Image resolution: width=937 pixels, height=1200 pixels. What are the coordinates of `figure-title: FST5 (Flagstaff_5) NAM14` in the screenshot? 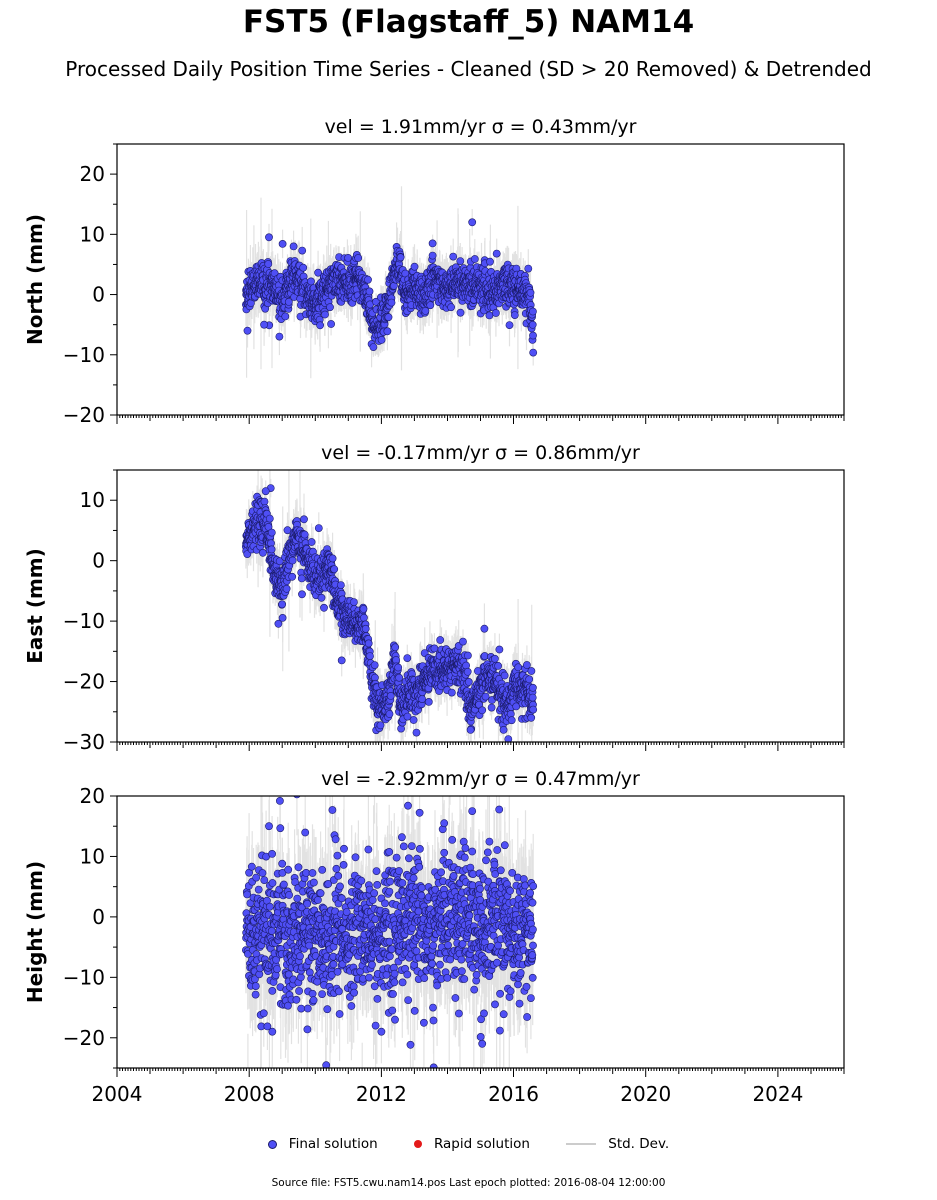 It's located at (468, 22).